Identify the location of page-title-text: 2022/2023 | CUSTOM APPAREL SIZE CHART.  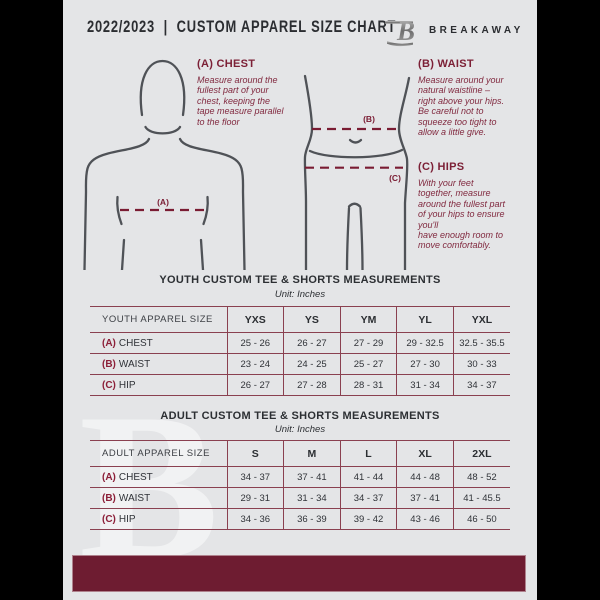
(242, 26).